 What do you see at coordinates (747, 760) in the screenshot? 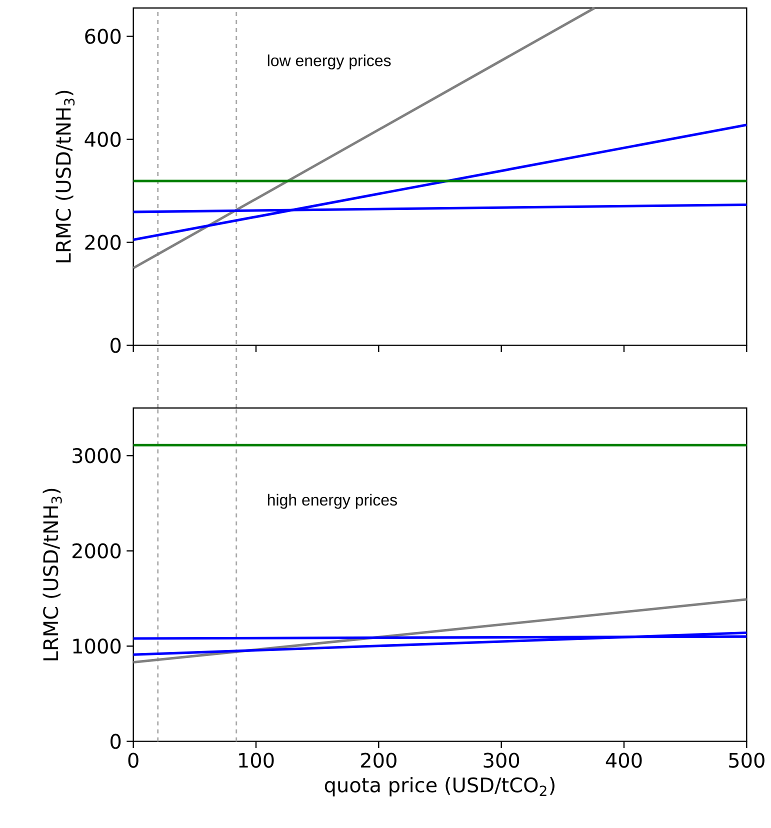
I see `x-tick-label: 500` at bounding box center [747, 760].